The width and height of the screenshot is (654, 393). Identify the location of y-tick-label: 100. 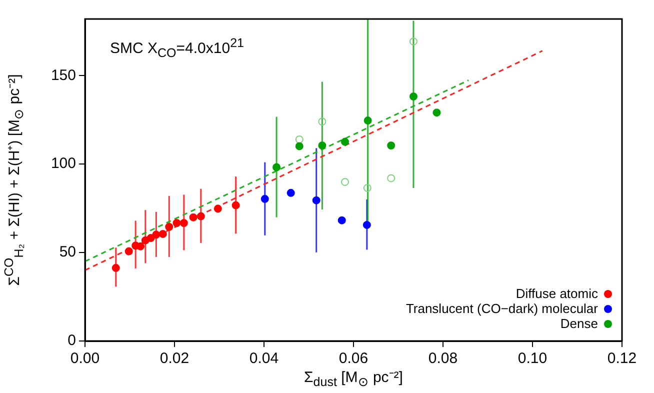
(63, 163).